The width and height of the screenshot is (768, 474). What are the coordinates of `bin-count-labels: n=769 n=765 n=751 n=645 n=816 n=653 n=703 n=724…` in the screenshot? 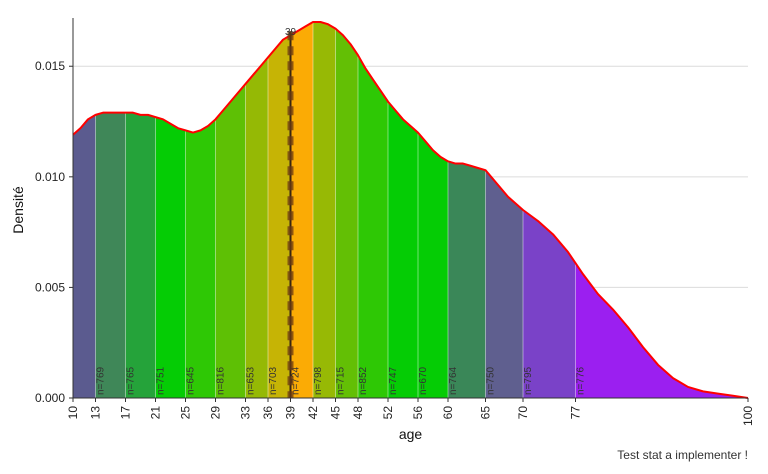 It's located at (341, 380).